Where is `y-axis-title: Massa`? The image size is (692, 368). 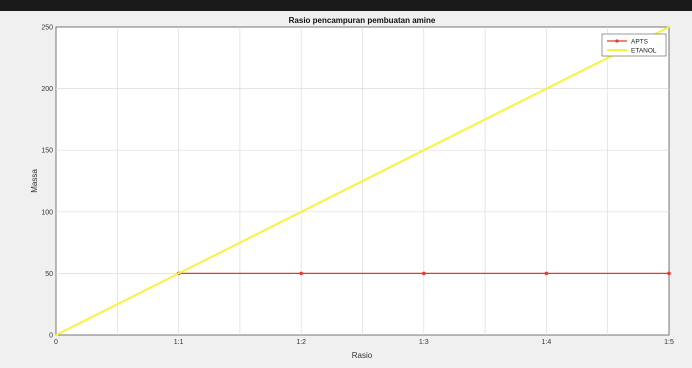
y-axis-title: Massa is located at coordinates (34, 181).